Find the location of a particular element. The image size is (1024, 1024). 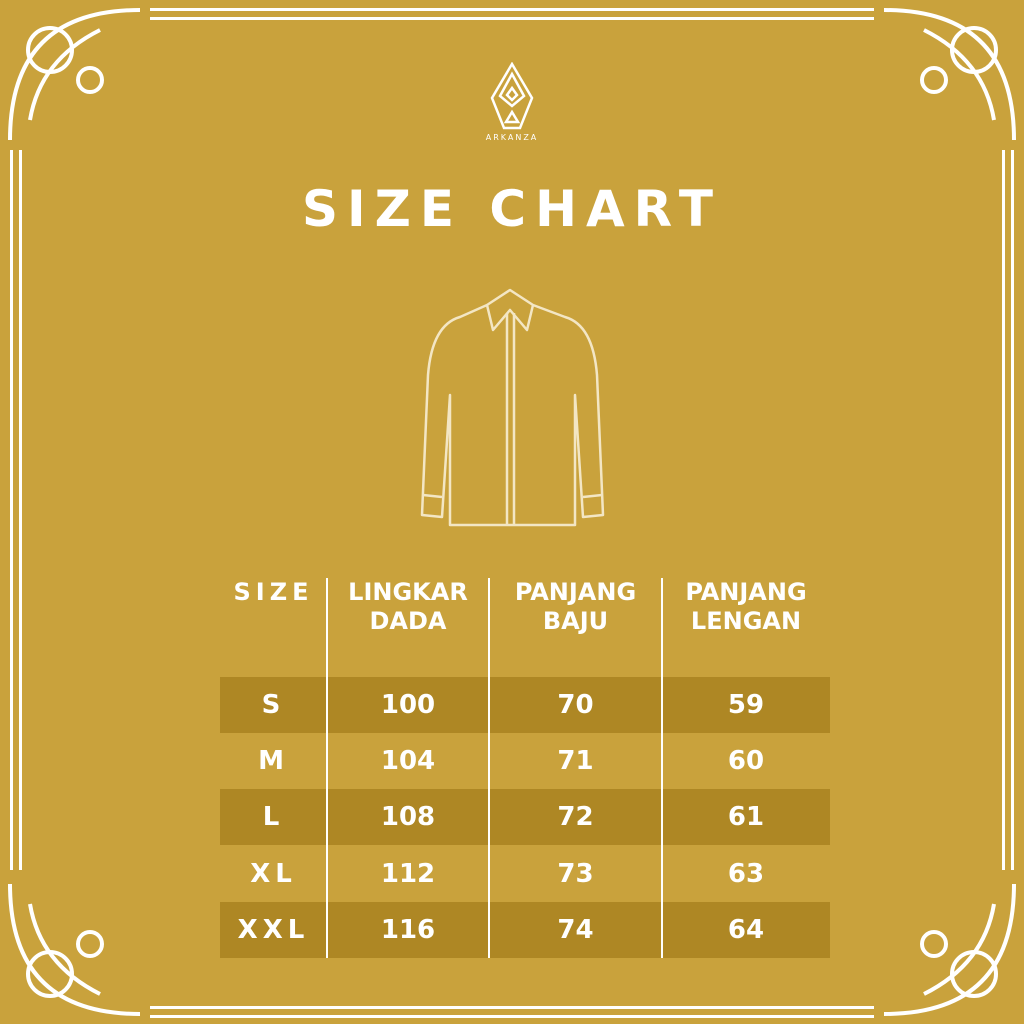

header-text: LINGKAR is located at coordinates (408, 592).